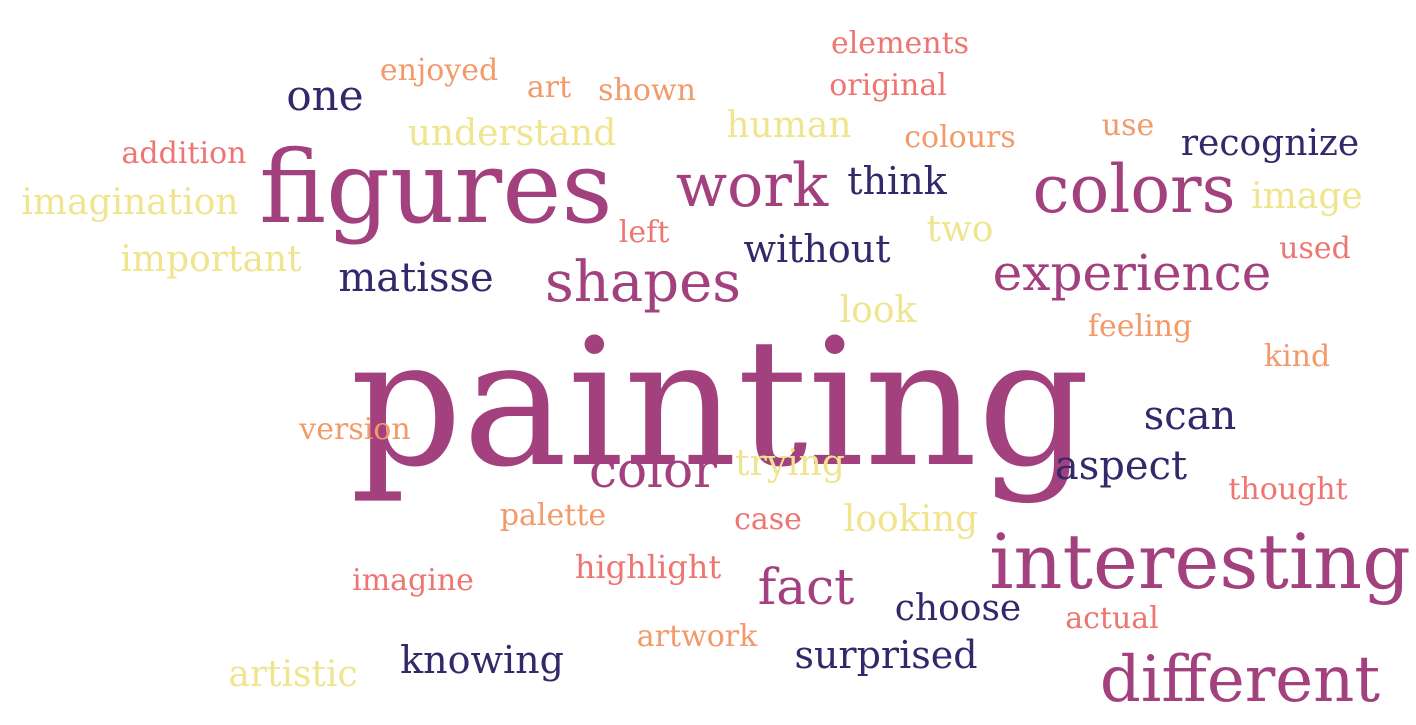 The height and width of the screenshot is (725, 1416). What do you see at coordinates (512, 133) in the screenshot?
I see `word-understand: understand` at bounding box center [512, 133].